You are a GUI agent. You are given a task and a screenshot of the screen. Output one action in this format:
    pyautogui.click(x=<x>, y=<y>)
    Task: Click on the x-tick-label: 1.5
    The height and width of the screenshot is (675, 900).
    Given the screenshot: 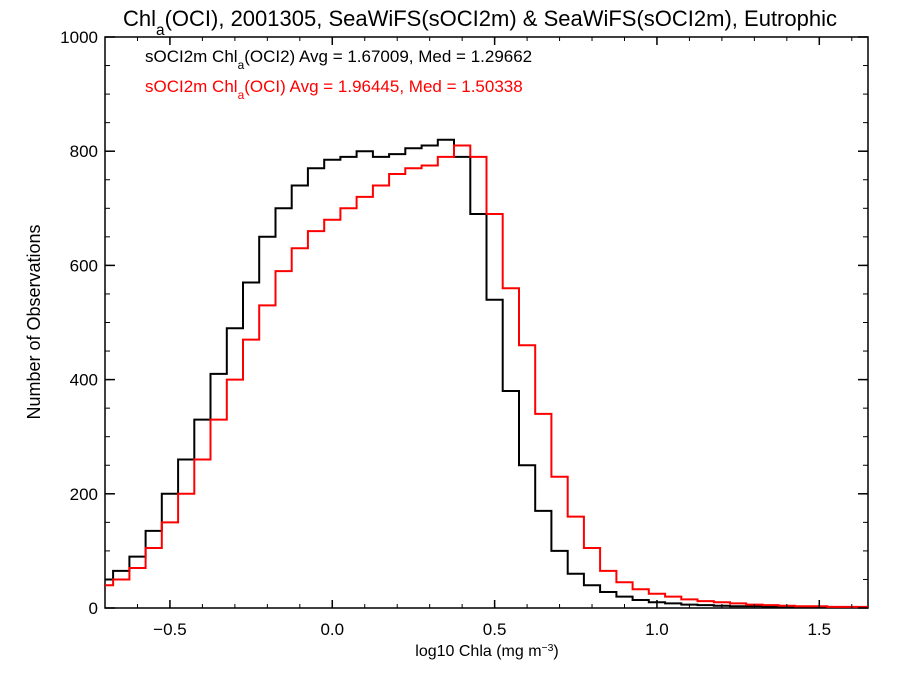 What is the action you would take?
    pyautogui.click(x=819, y=629)
    